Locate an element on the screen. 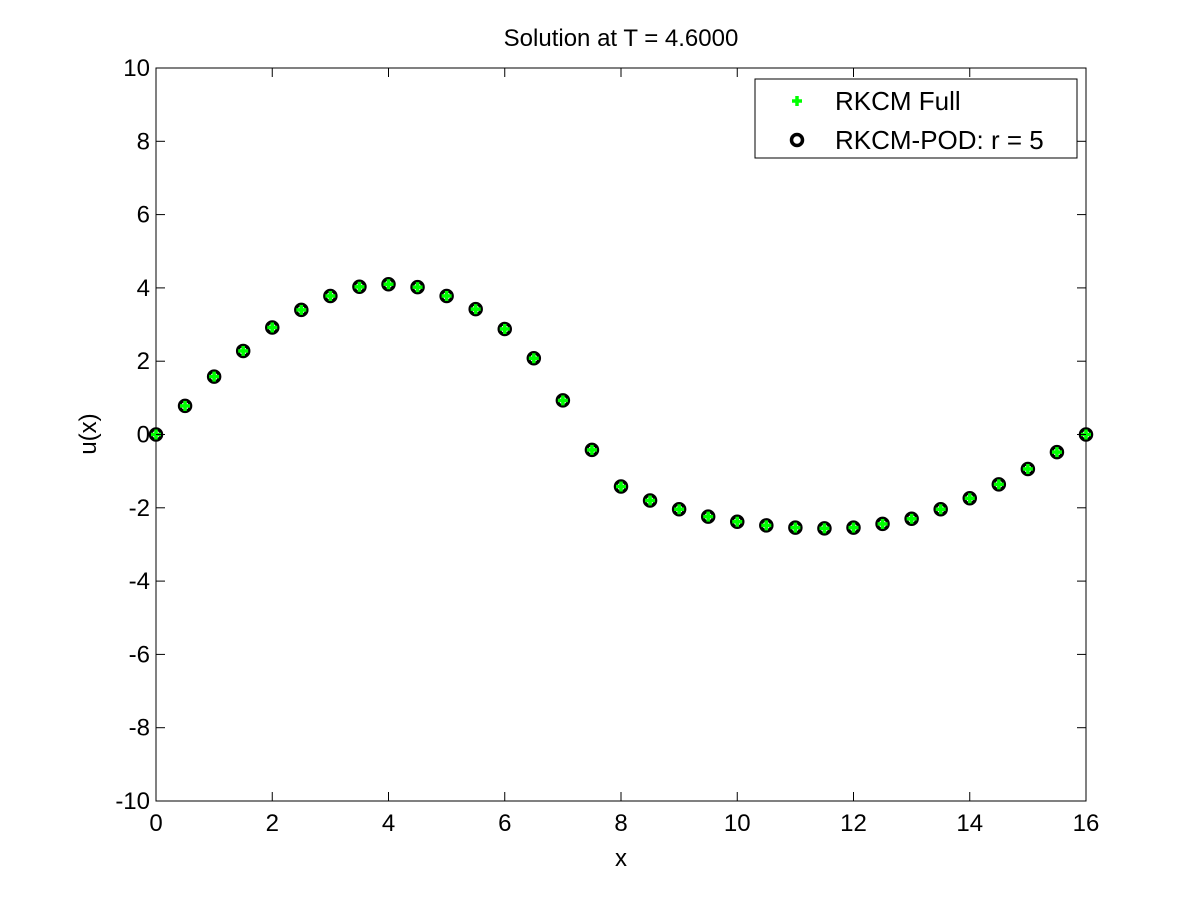 The height and width of the screenshot is (900, 1200). chart-title: Solution at T = 4.6000 is located at coordinates (621, 38).